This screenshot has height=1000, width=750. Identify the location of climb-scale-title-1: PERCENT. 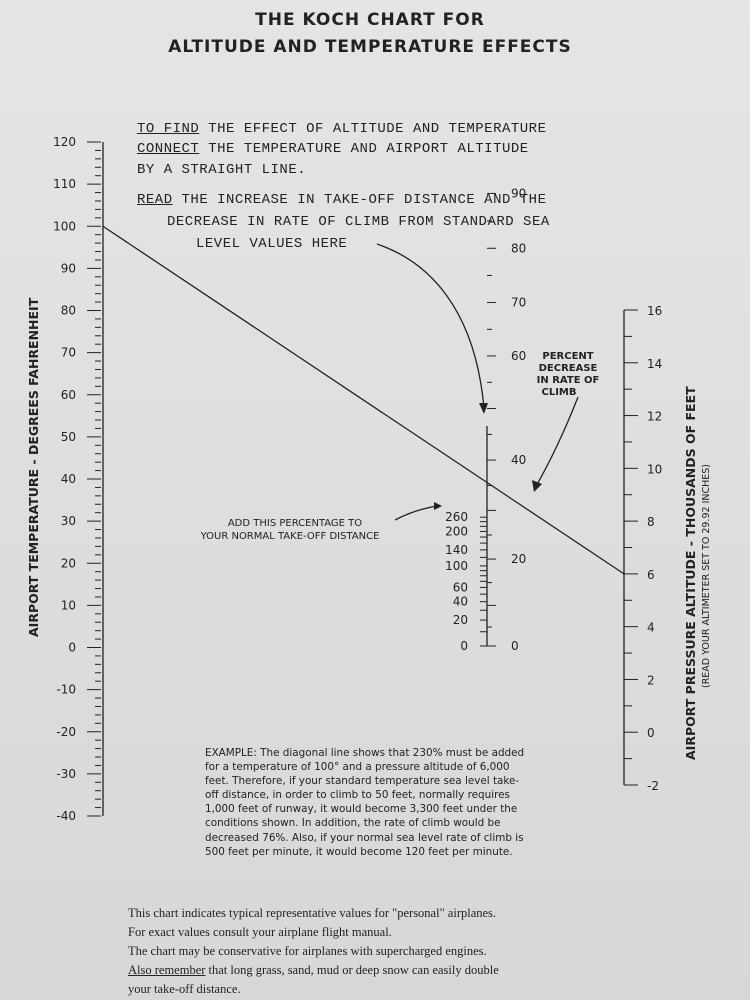
(567, 356).